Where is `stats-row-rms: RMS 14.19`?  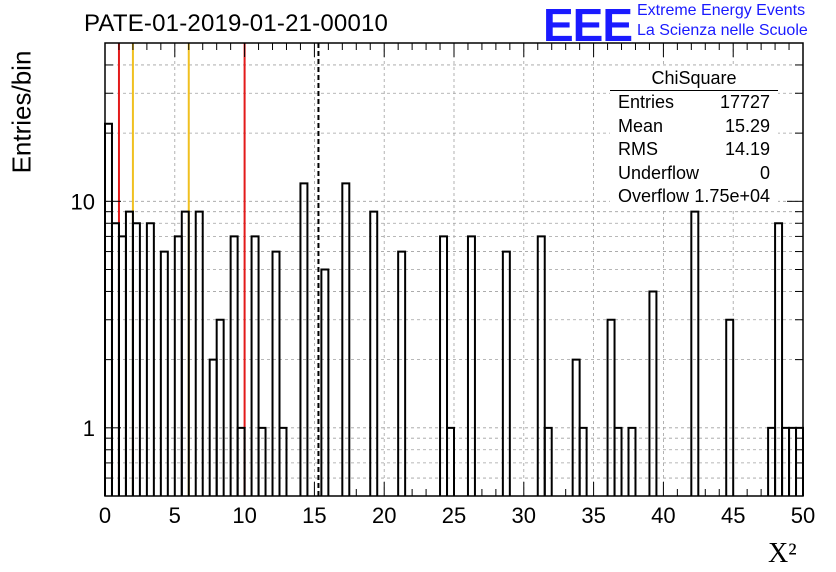
stats-row-rms: RMS 14.19 is located at coordinates (694, 150).